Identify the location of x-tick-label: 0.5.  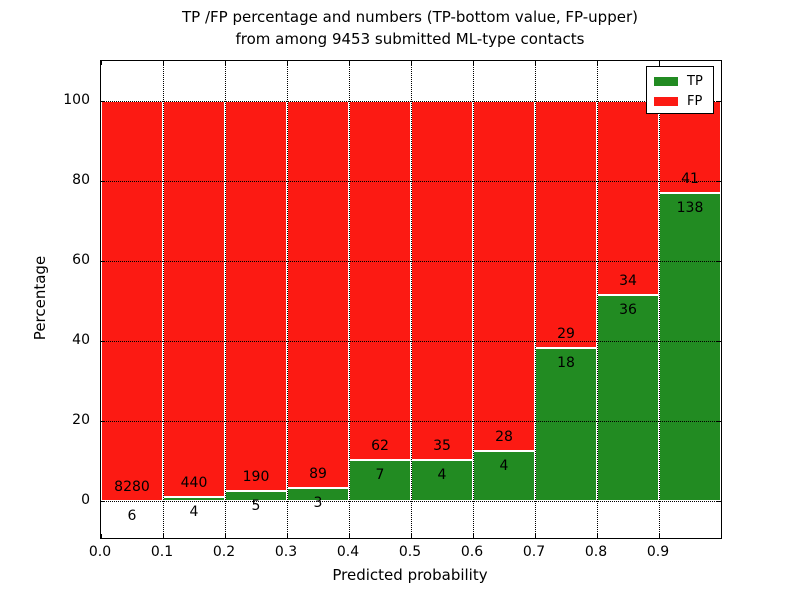
(410, 552).